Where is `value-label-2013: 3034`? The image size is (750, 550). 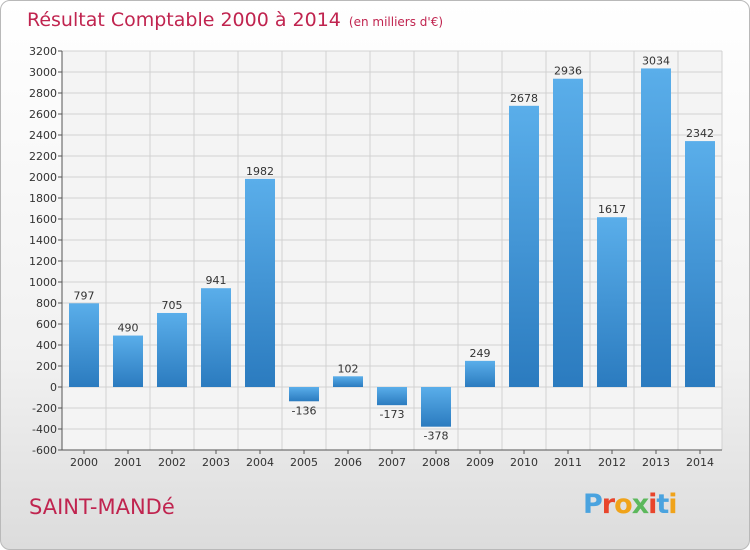
value-label-2013: 3034 is located at coordinates (656, 60).